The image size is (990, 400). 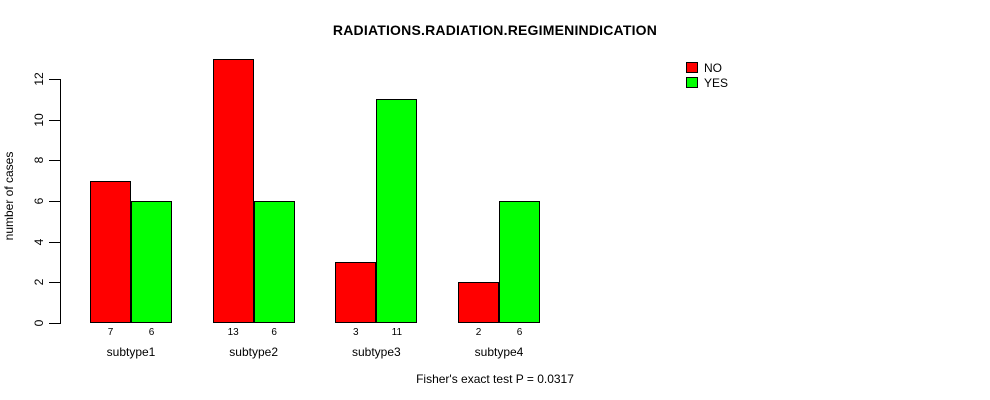 What do you see at coordinates (39, 282) in the screenshot?
I see `y-tick-label: 2` at bounding box center [39, 282].